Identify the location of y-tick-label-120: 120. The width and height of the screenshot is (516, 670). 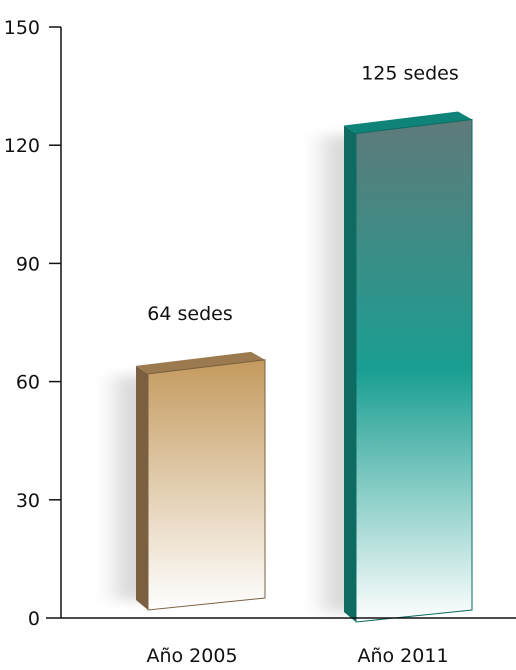
(22, 146).